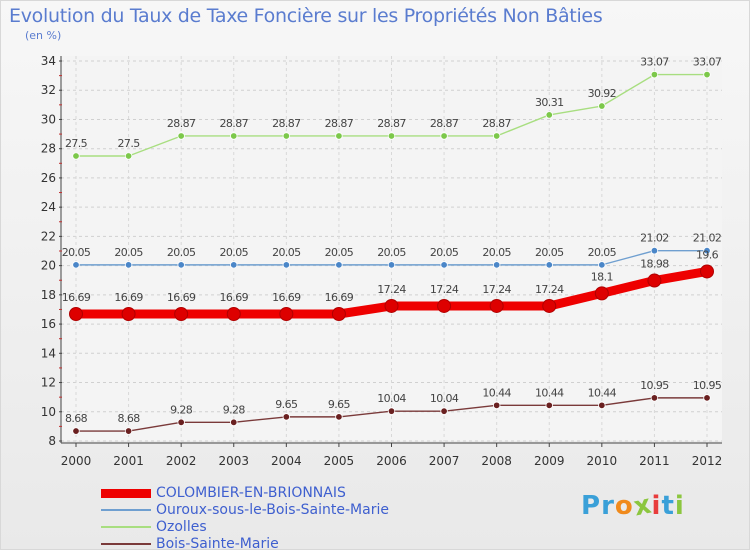  Describe the element at coordinates (48, 353) in the screenshot. I see `y-tick-label: 14` at that location.